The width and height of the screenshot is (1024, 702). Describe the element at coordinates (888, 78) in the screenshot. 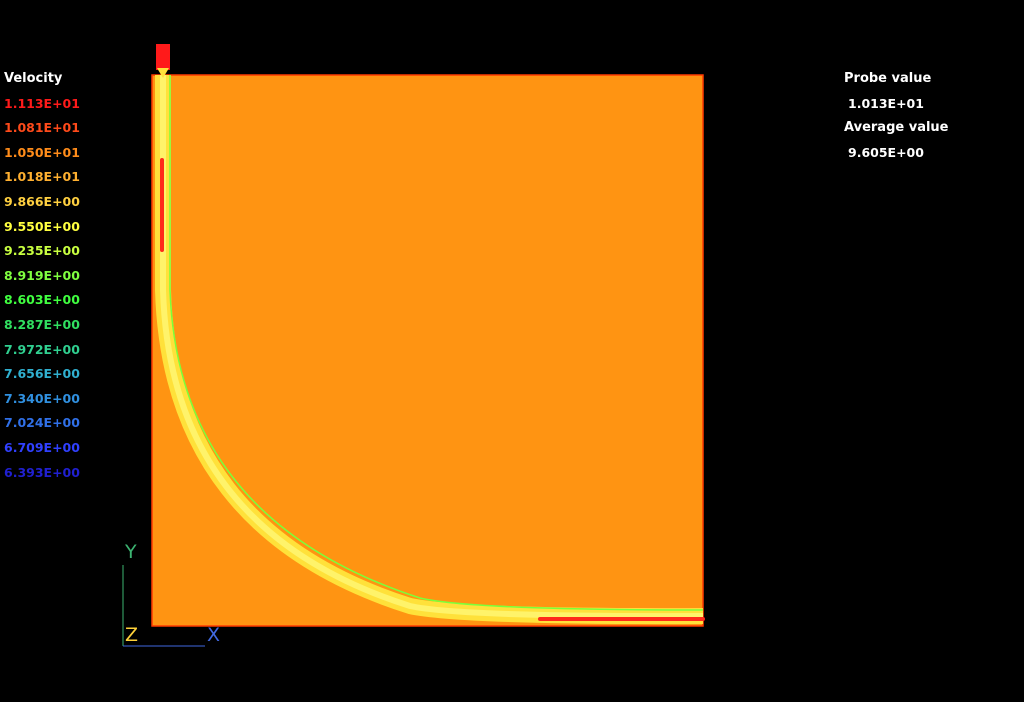

I see `probe-value-label: Probe value` at that location.